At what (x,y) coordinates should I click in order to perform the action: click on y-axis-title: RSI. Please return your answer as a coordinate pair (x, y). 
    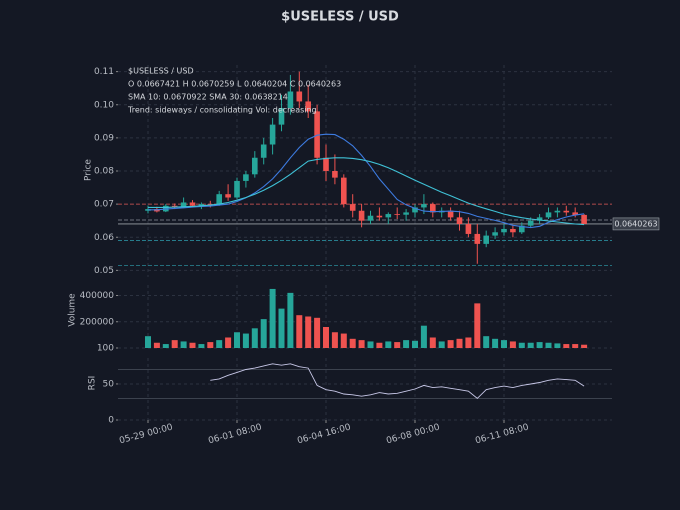
    Looking at the image, I should click on (93, 383).